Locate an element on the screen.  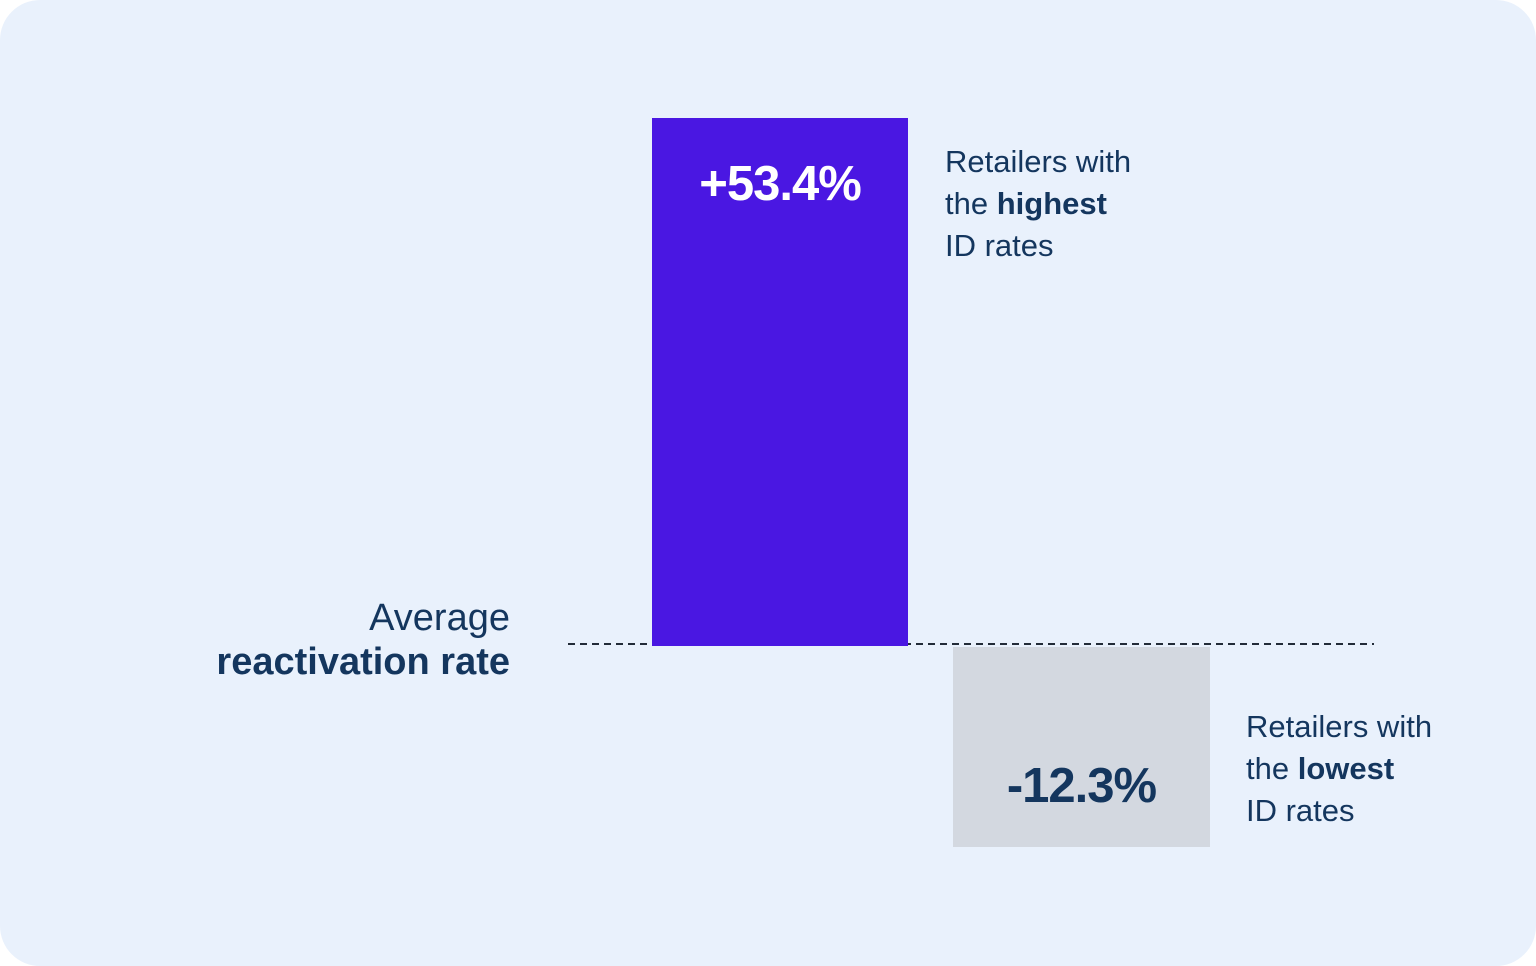
annotation-lowest-line2: the lowest is located at coordinates (1320, 768).